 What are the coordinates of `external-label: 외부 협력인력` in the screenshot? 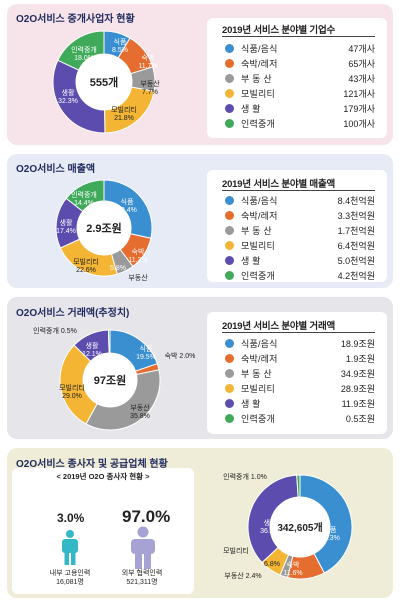 It's located at (142, 573).